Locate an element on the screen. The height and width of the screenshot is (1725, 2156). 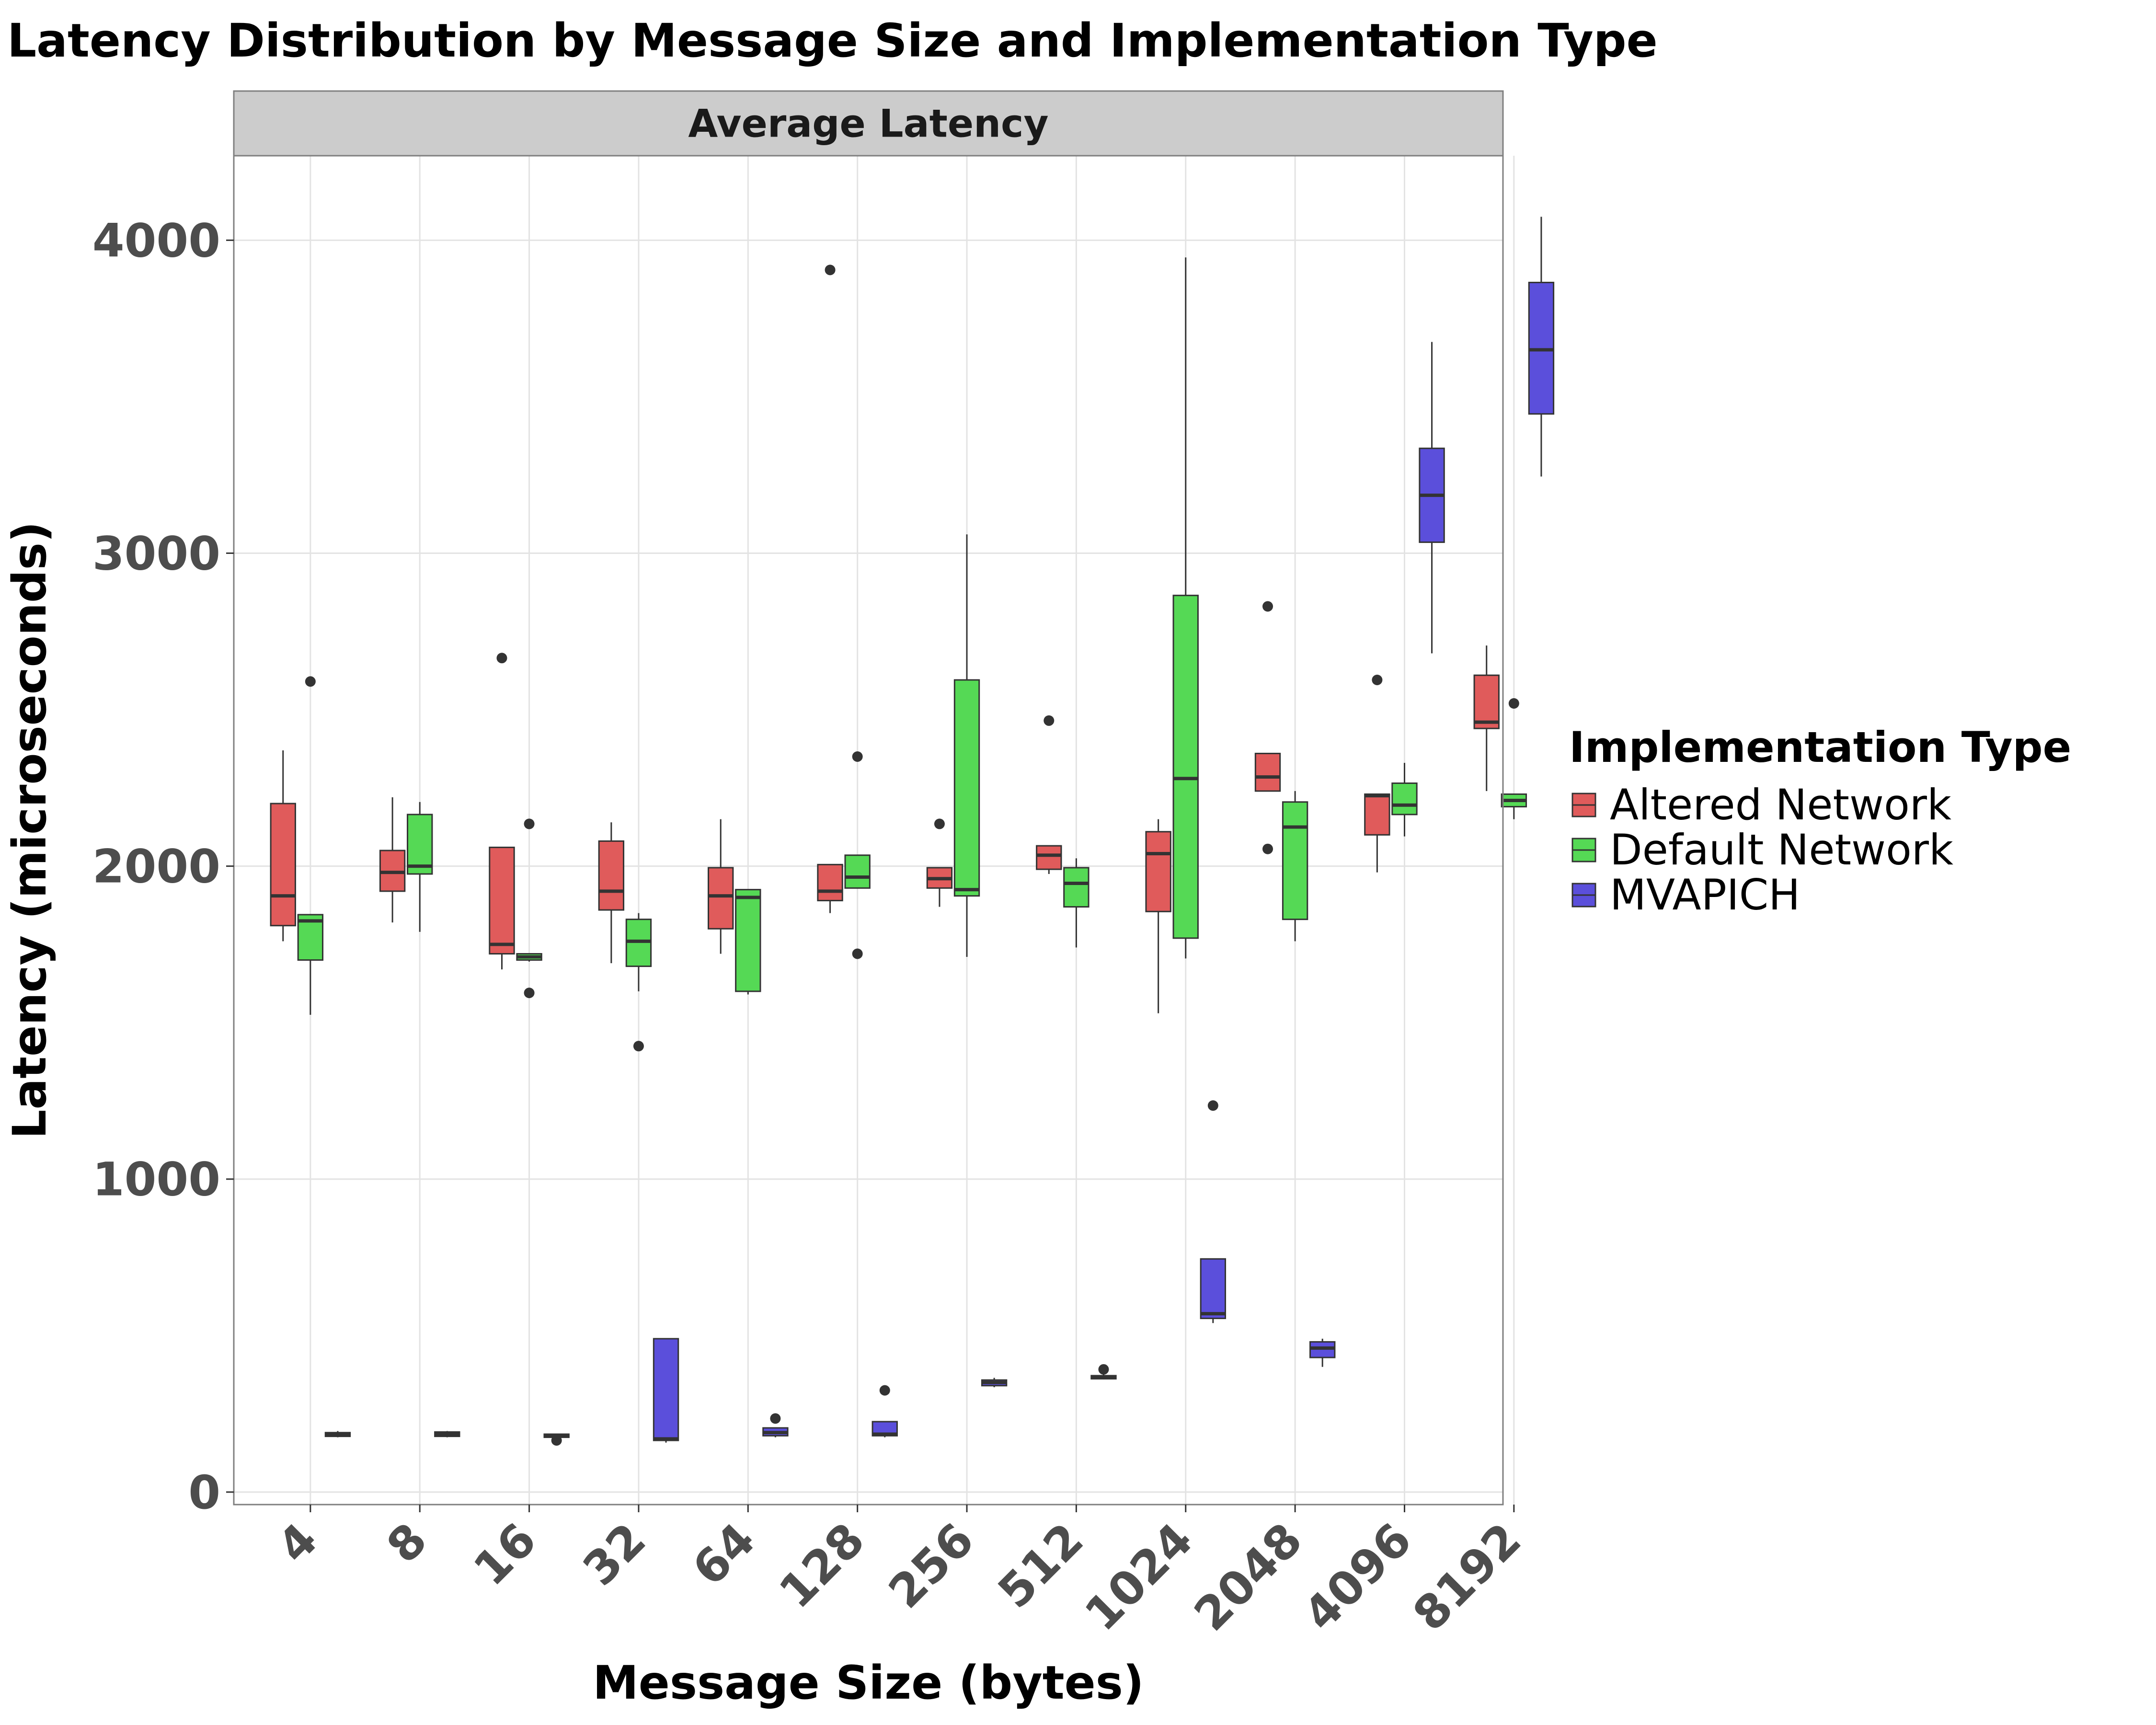
x-tick-label: 1024 is located at coordinates (1139, 1577).